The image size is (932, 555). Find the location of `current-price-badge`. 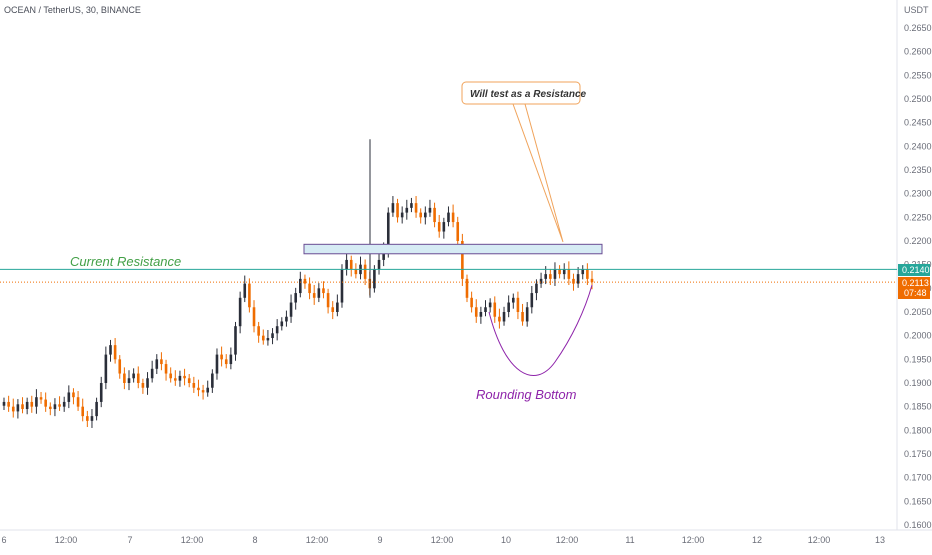

current-price-badge is located at coordinates (914, 288).